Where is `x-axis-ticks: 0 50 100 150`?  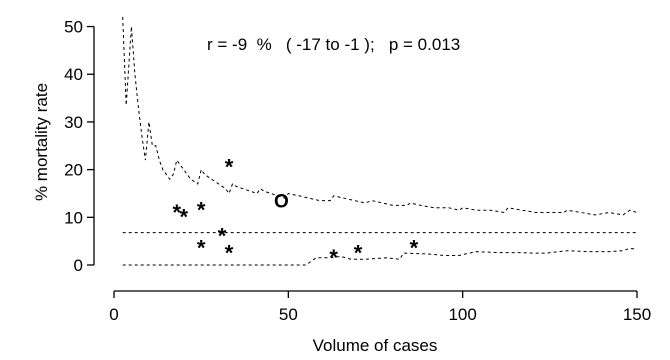 x-axis-ticks: 0 50 100 150 is located at coordinates (380, 307).